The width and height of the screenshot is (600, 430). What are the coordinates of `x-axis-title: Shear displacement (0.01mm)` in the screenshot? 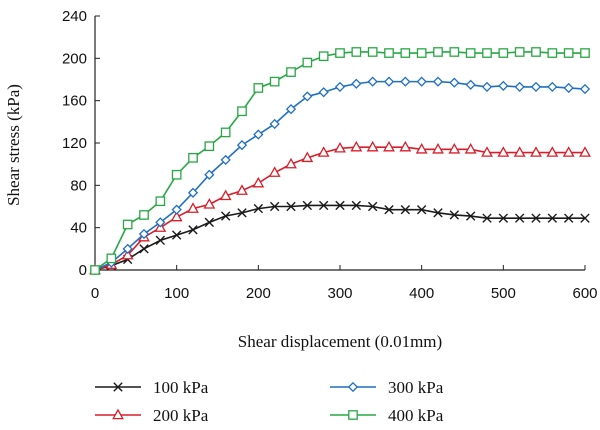 It's located at (340, 341).